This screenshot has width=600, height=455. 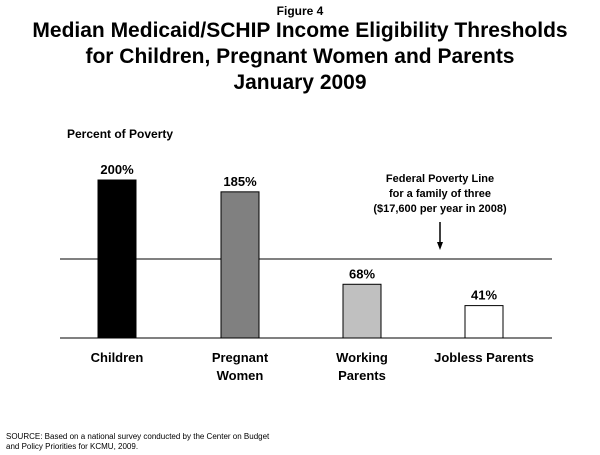 What do you see at coordinates (362, 357) in the screenshot?
I see `category-label-2-0: Working` at bounding box center [362, 357].